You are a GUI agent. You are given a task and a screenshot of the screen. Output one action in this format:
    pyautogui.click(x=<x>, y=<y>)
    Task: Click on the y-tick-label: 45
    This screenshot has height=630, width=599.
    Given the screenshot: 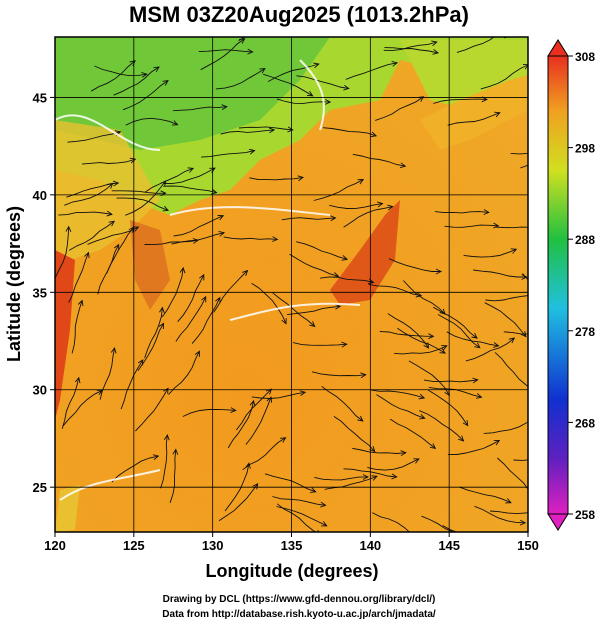 What is the action you would take?
    pyautogui.click(x=40, y=97)
    